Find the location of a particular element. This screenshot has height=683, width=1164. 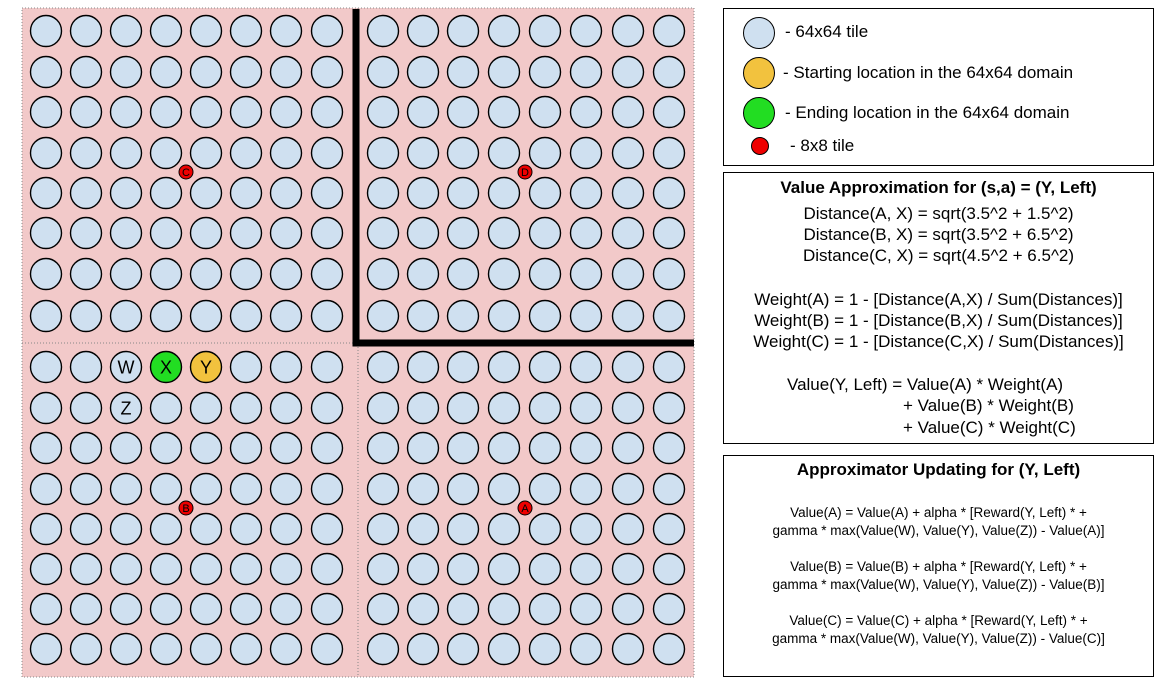

legend-tile-64-label: - 64x64 tile is located at coordinates (827, 31).